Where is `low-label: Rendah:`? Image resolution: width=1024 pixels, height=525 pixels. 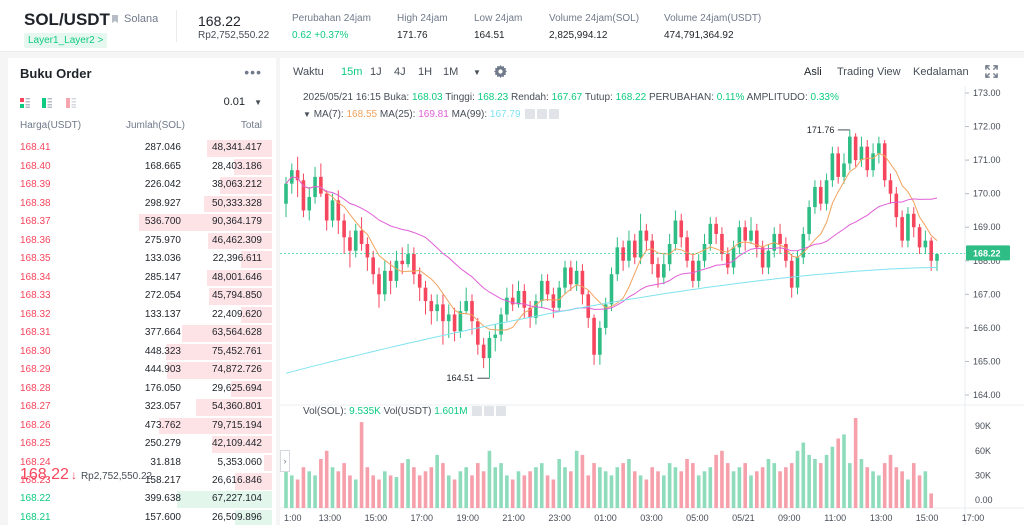 low-label: Rendah: is located at coordinates (530, 97).